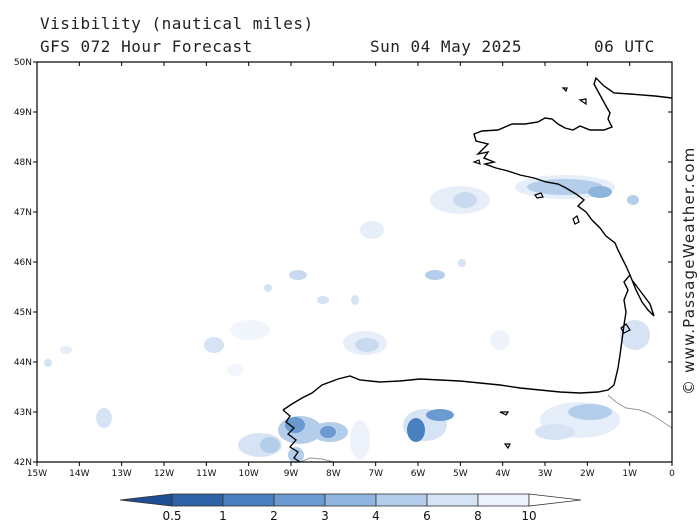  I want to click on legend-label: 0.5, so click(171, 516).